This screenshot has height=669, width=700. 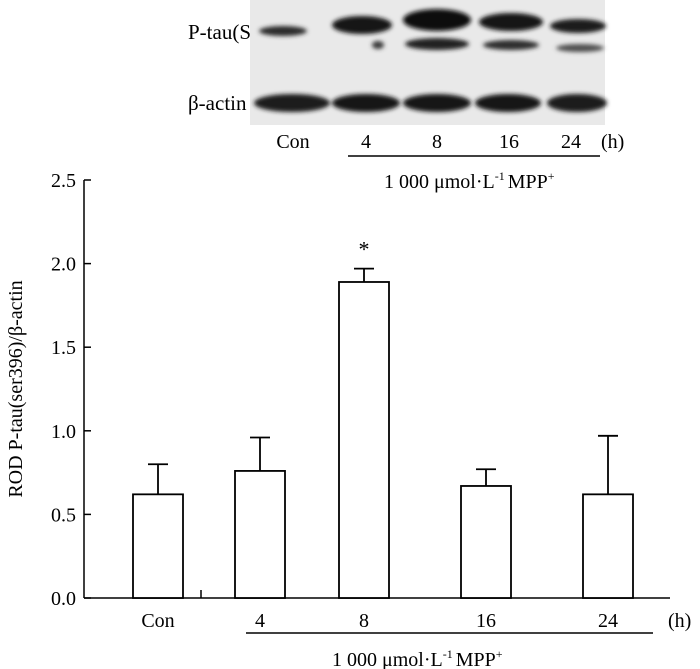 What do you see at coordinates (580, 48) in the screenshot?
I see `band-ptau-24-lower` at bounding box center [580, 48].